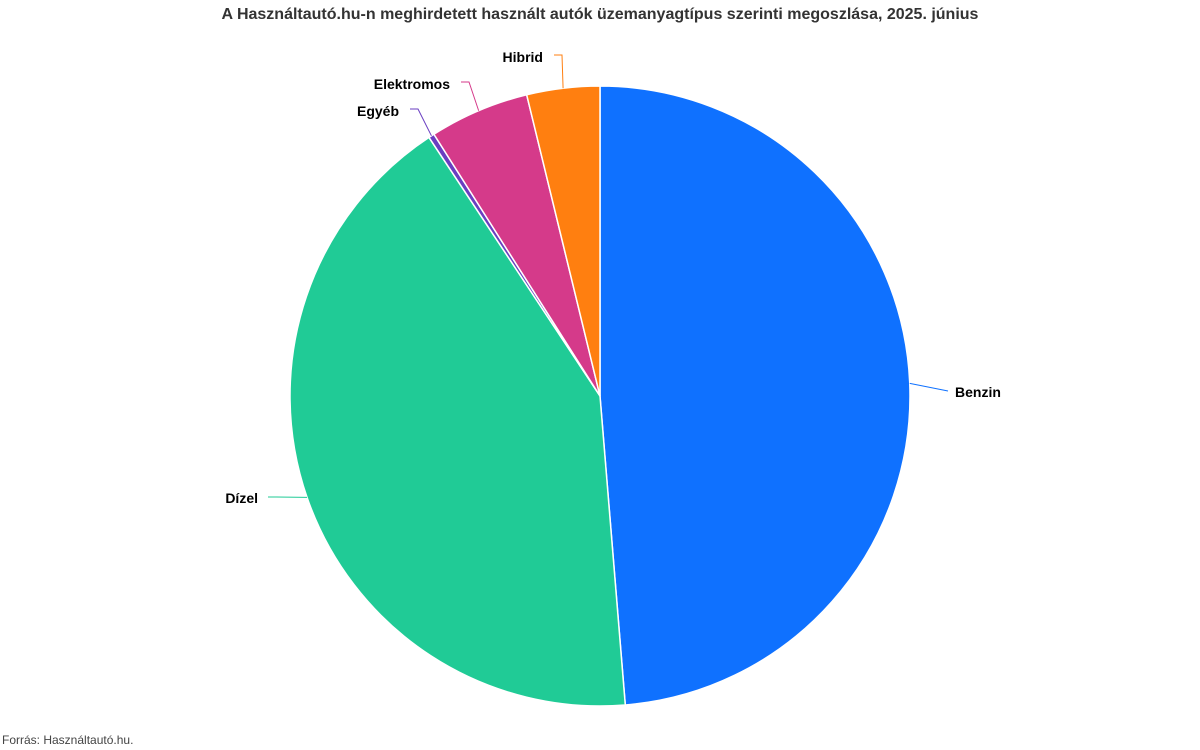 The image size is (1200, 750). Describe the element at coordinates (412, 84) in the screenshot. I see `slice-label-elektromos: Elektromos` at that location.